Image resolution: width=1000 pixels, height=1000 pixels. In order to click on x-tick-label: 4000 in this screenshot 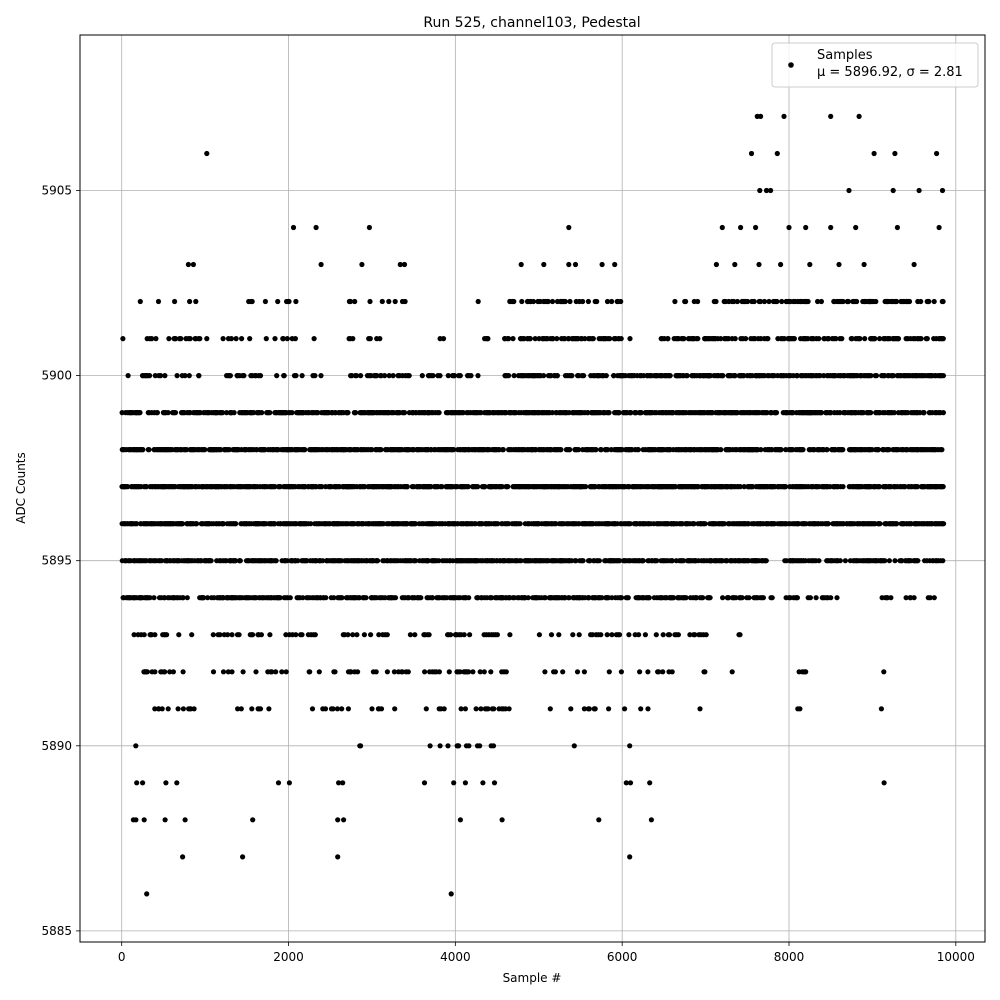, I will do `click(455, 957)`.